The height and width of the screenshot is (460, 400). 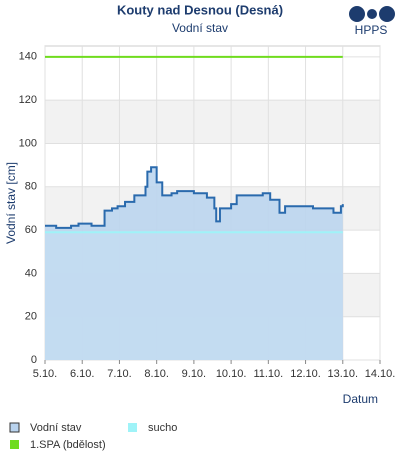 What do you see at coordinates (119, 374) in the screenshot?
I see `x-tick-label: 7.10.` at bounding box center [119, 374].